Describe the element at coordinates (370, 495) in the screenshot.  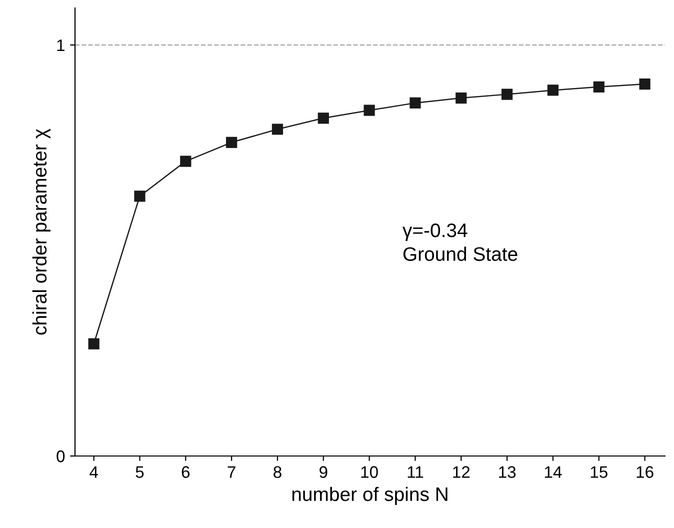
I see `x-axis-title: number of spins N` at that location.